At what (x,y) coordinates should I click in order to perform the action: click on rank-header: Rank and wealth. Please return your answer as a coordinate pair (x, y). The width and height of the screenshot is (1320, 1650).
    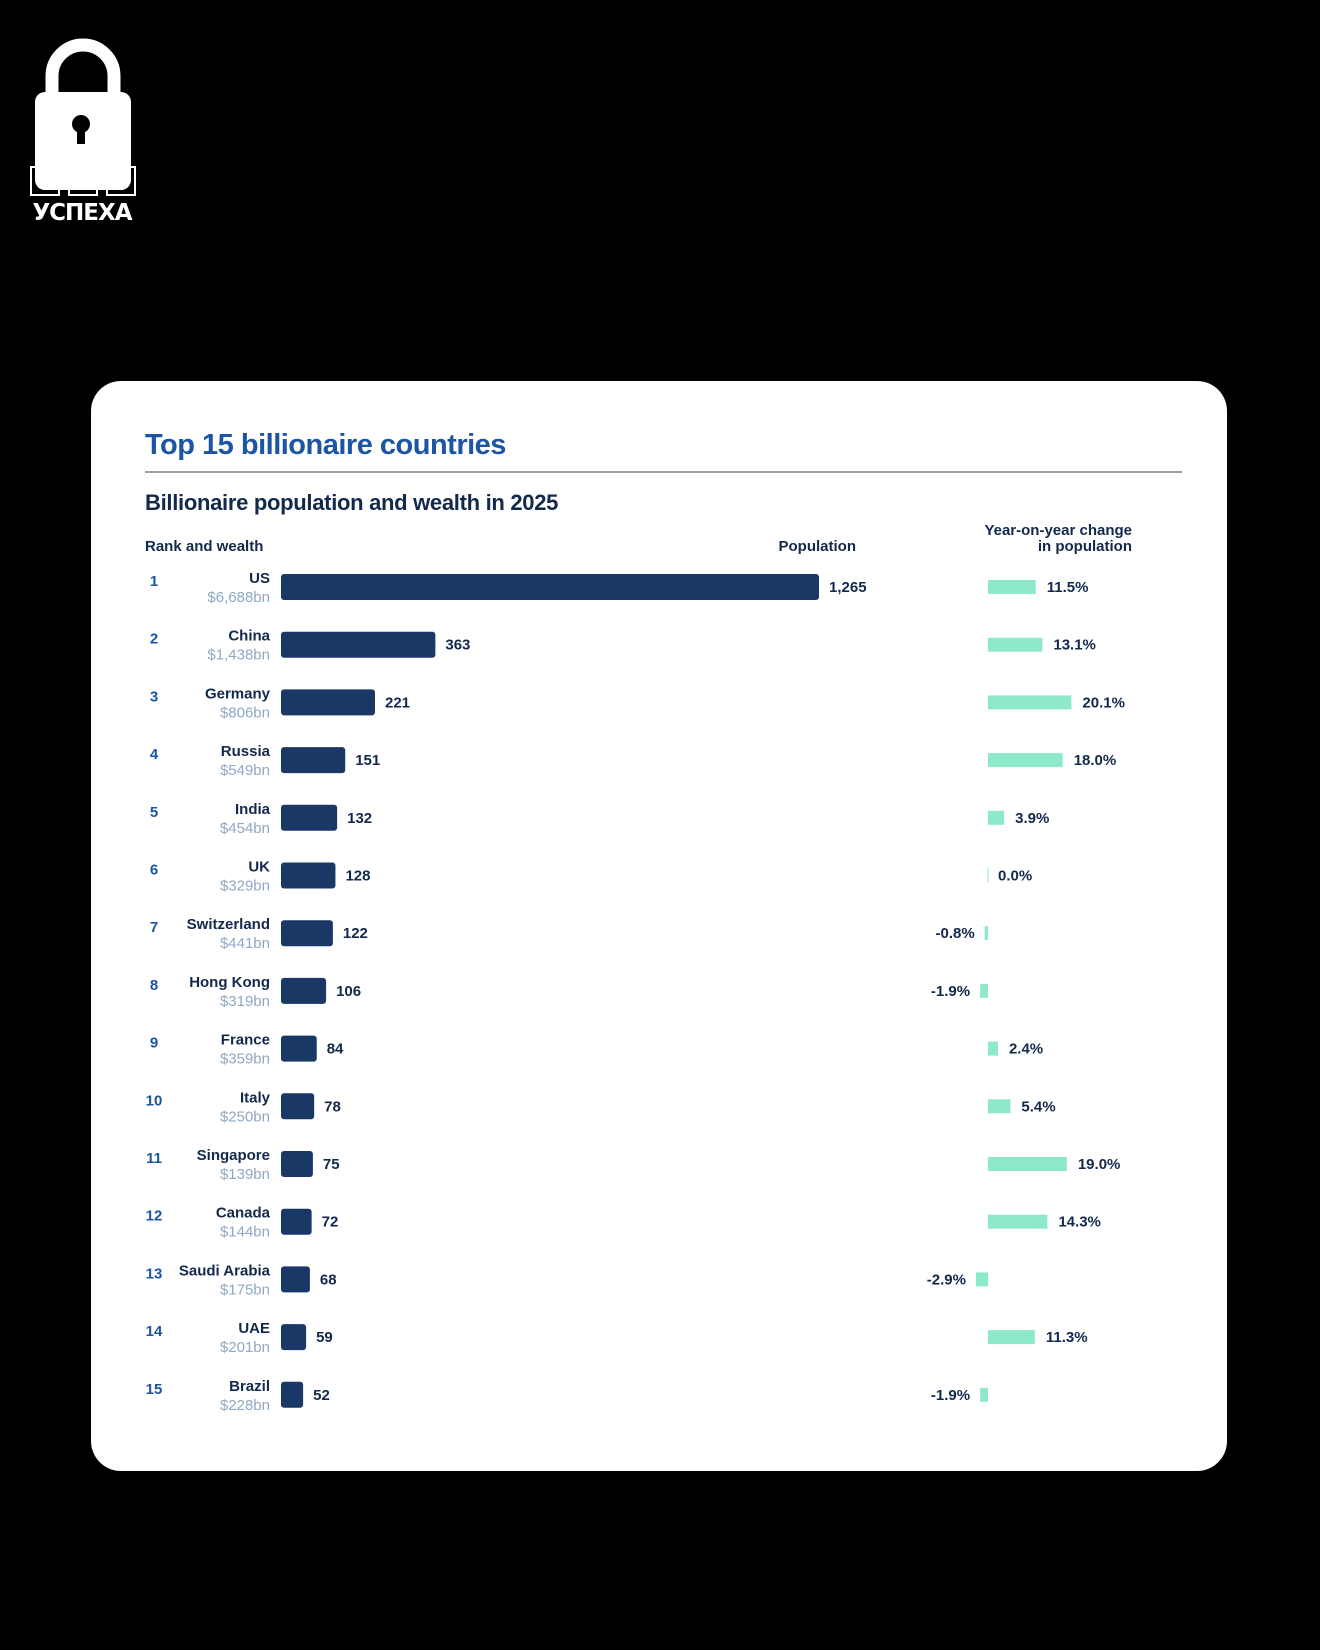
    Looking at the image, I should click on (204, 546).